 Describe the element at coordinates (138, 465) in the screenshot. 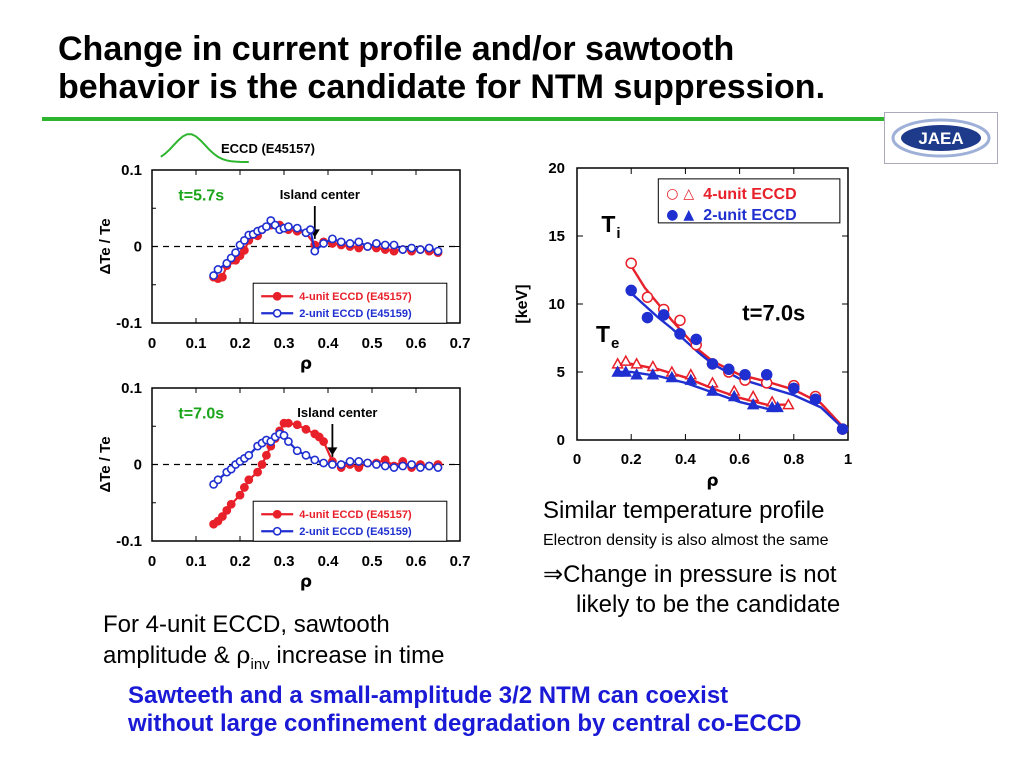

I see `y-tick-label: 0` at that location.